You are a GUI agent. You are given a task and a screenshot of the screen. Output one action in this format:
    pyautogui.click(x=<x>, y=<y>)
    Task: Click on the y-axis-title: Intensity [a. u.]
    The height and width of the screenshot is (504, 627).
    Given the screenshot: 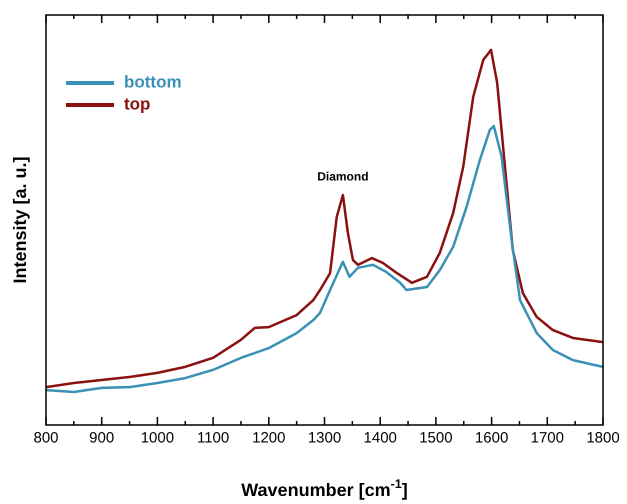 What is the action you would take?
    pyautogui.click(x=20, y=220)
    